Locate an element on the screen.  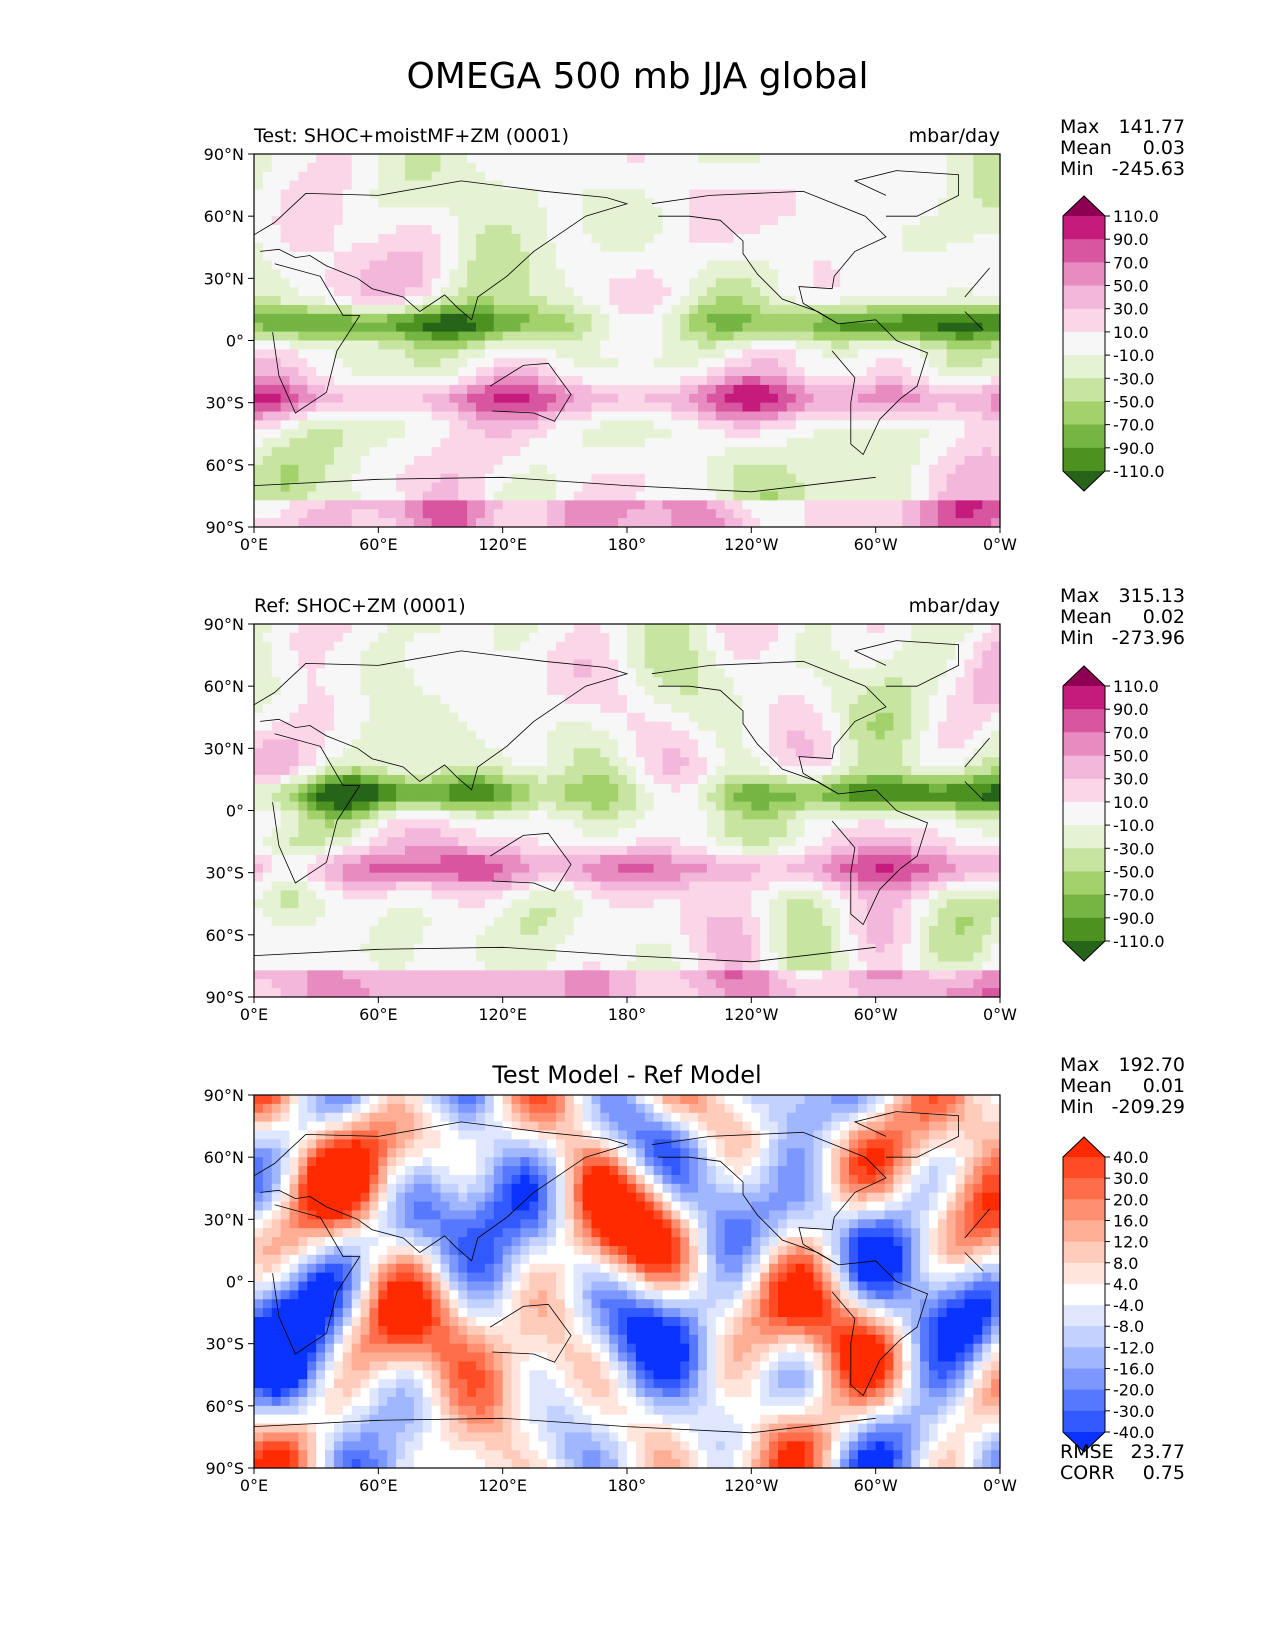
panel-title: Test: SHOC+moistMF+ZM (0001) is located at coordinates (411, 136).